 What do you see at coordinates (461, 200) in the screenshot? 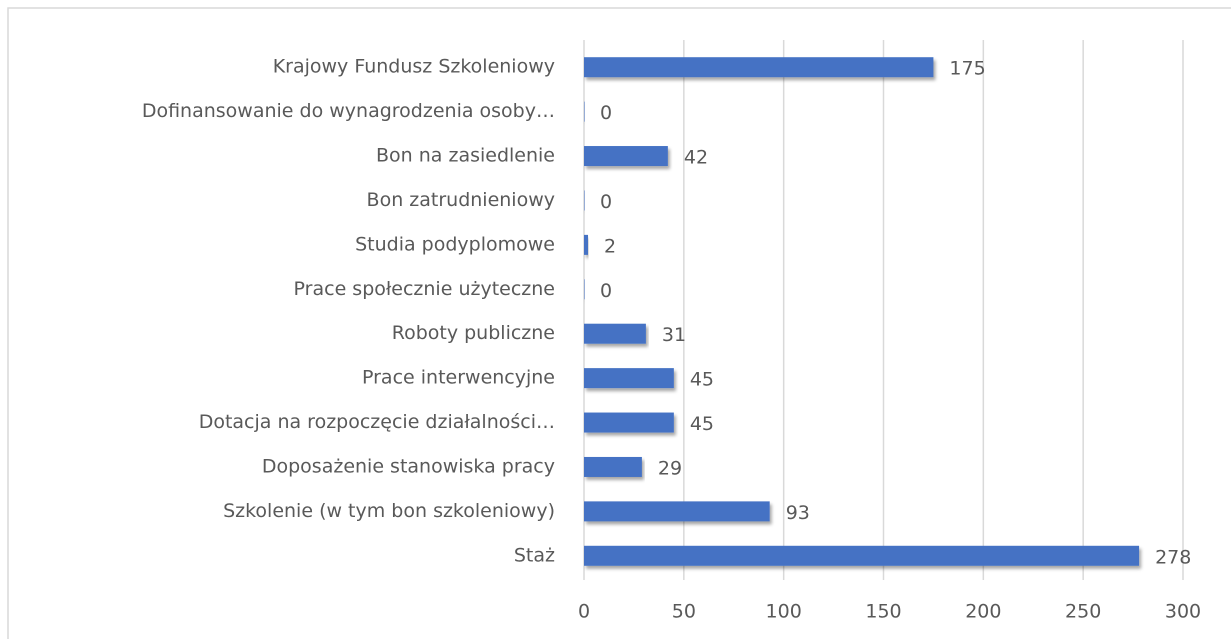
I see `y-tick-label: Bon zatrudnieniowy` at bounding box center [461, 200].